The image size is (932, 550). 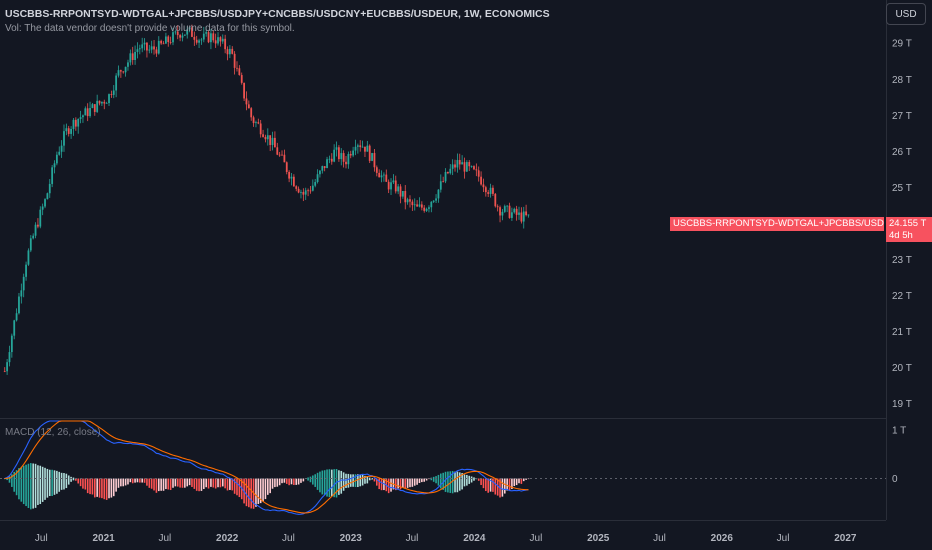 What do you see at coordinates (899, 456) in the screenshot?
I see `macd-axis: 1 T 0` at bounding box center [899, 456].